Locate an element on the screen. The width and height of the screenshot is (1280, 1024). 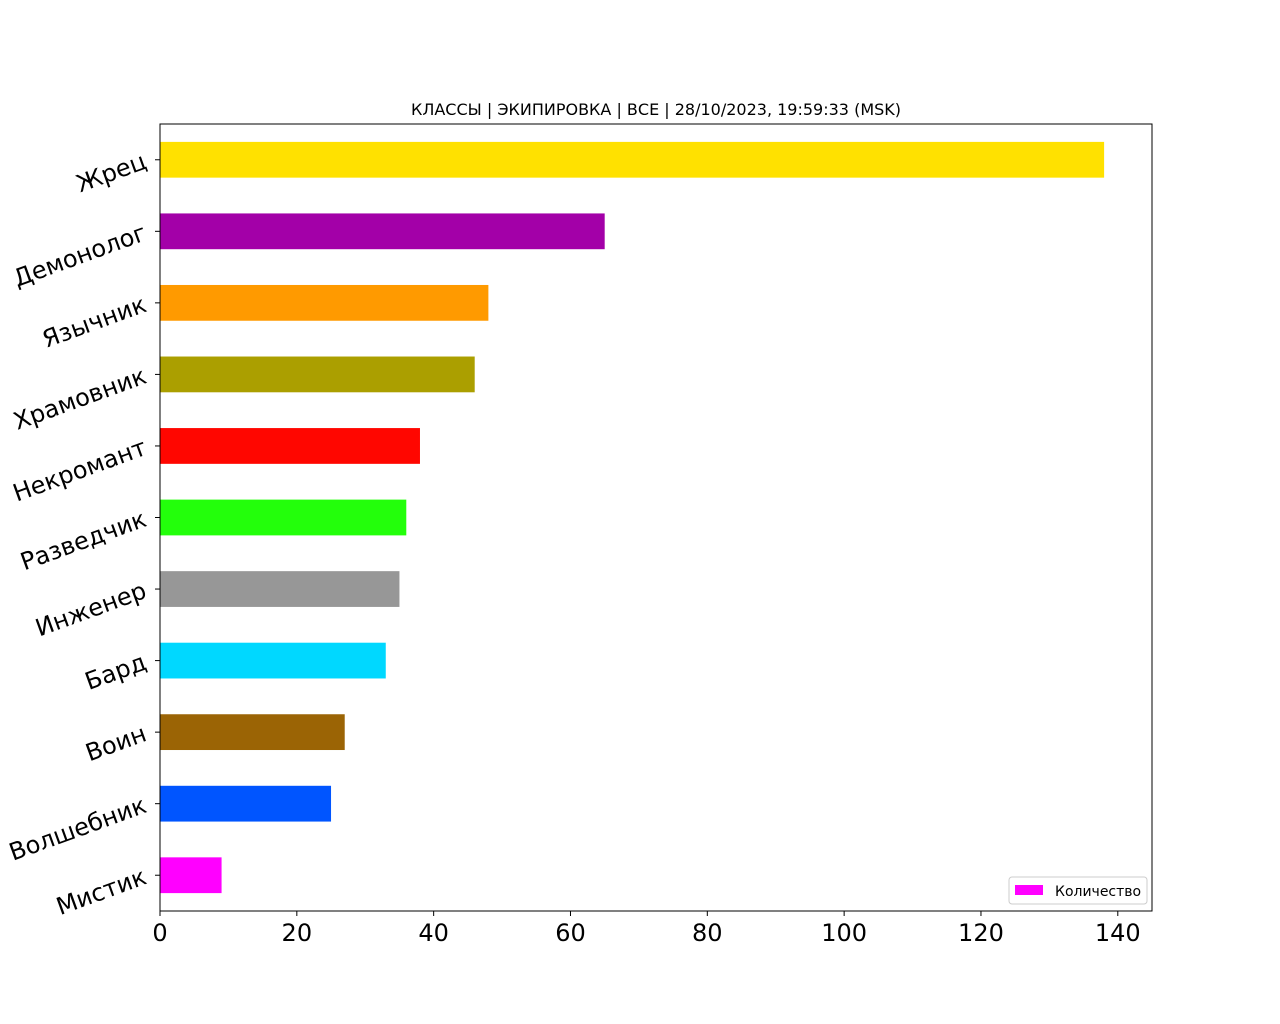
x-tick-label: 120 is located at coordinates (981, 933).